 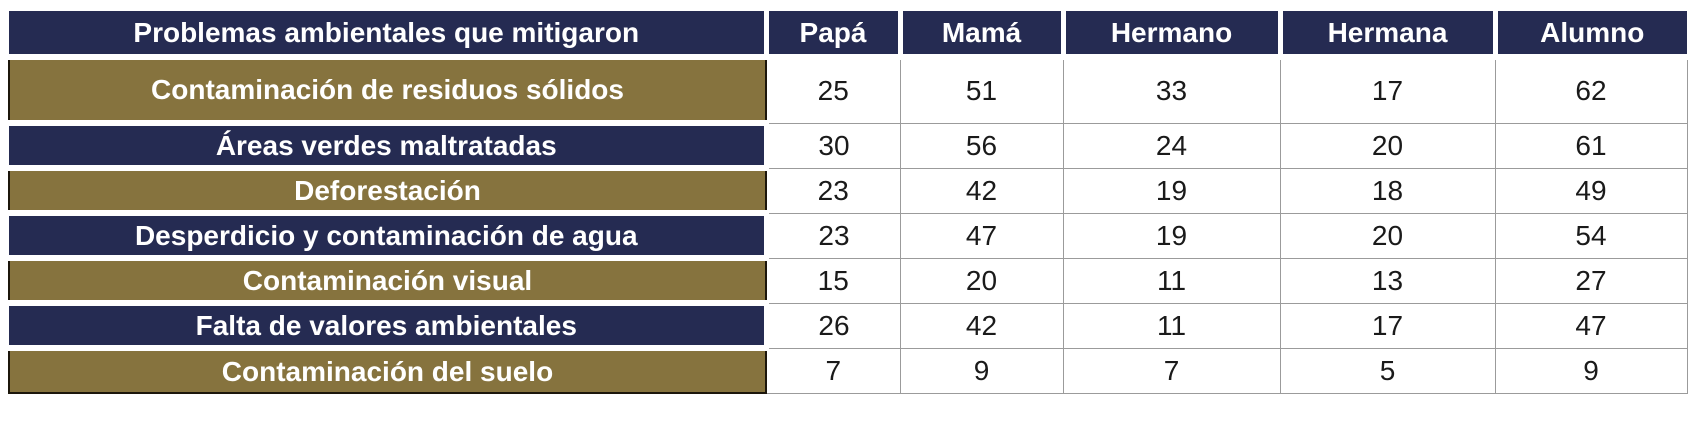 What do you see at coordinates (389, 145) in the screenshot?
I see `row-label: Áreas verdes maltratadas` at bounding box center [389, 145].